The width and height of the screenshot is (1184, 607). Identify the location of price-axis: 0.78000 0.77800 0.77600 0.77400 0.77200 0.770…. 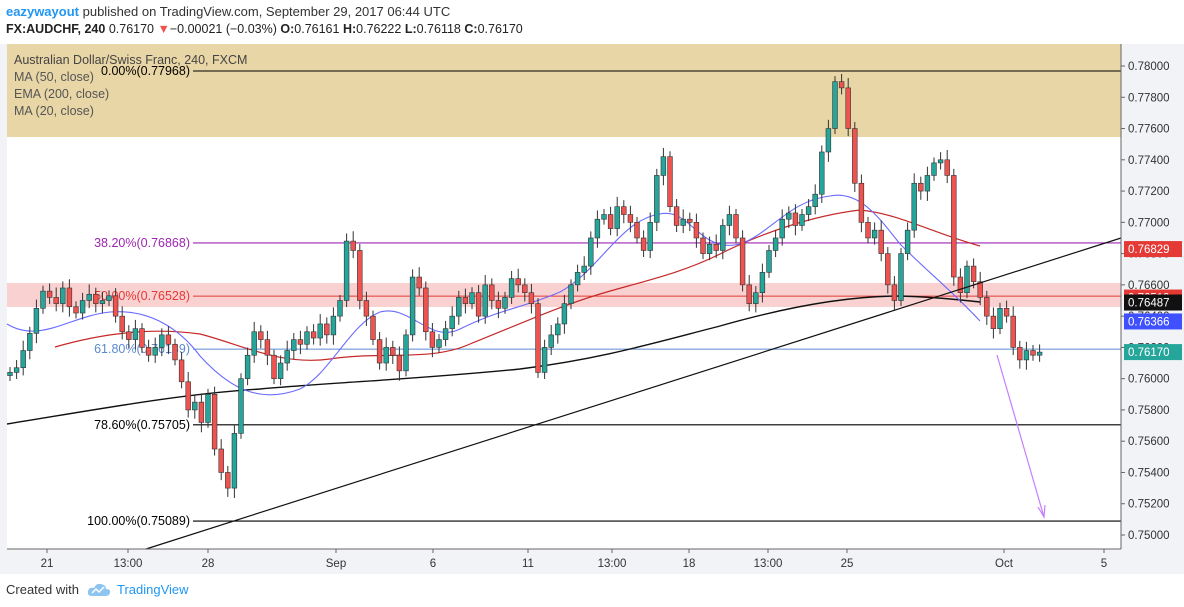
(1145, 301).